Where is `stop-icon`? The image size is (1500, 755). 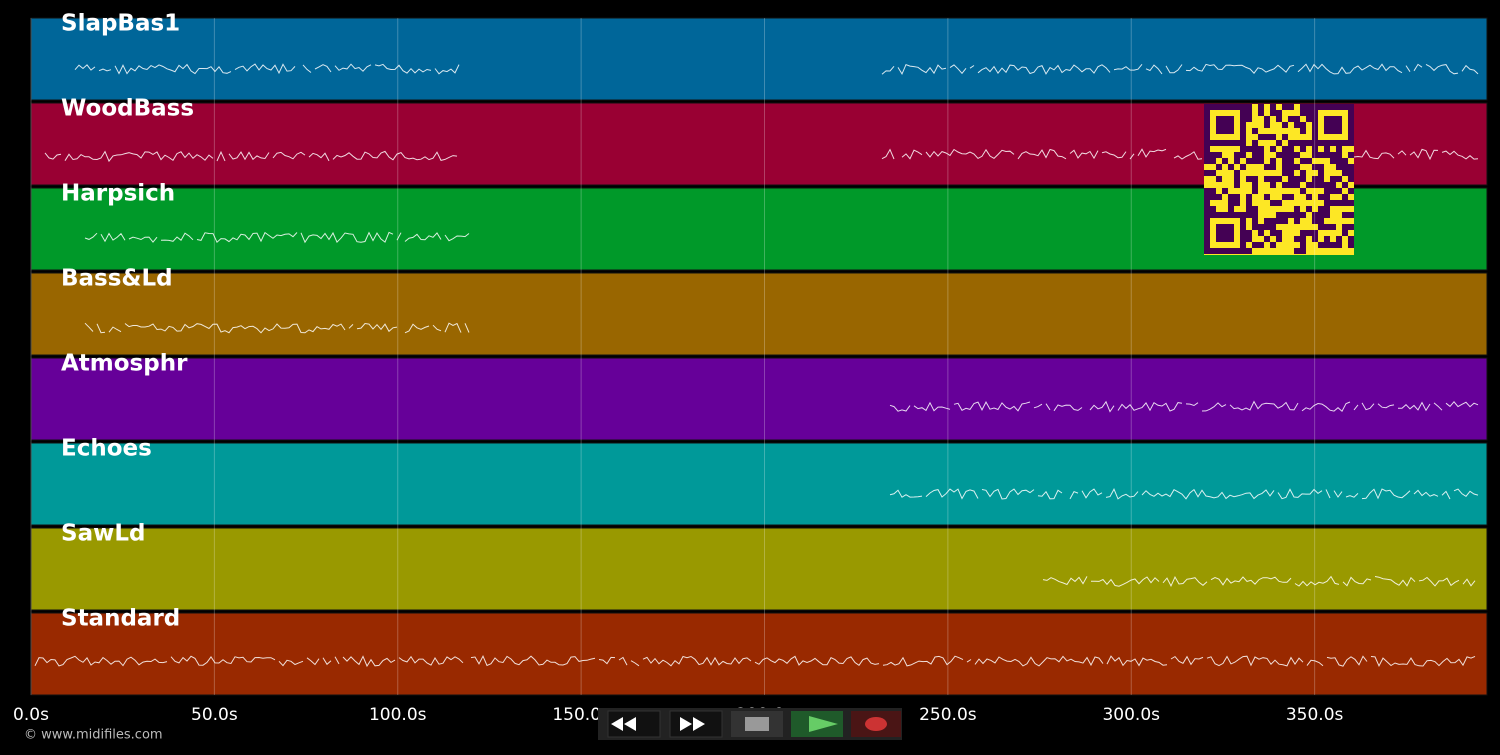
stop-icon is located at coordinates (757, 724).